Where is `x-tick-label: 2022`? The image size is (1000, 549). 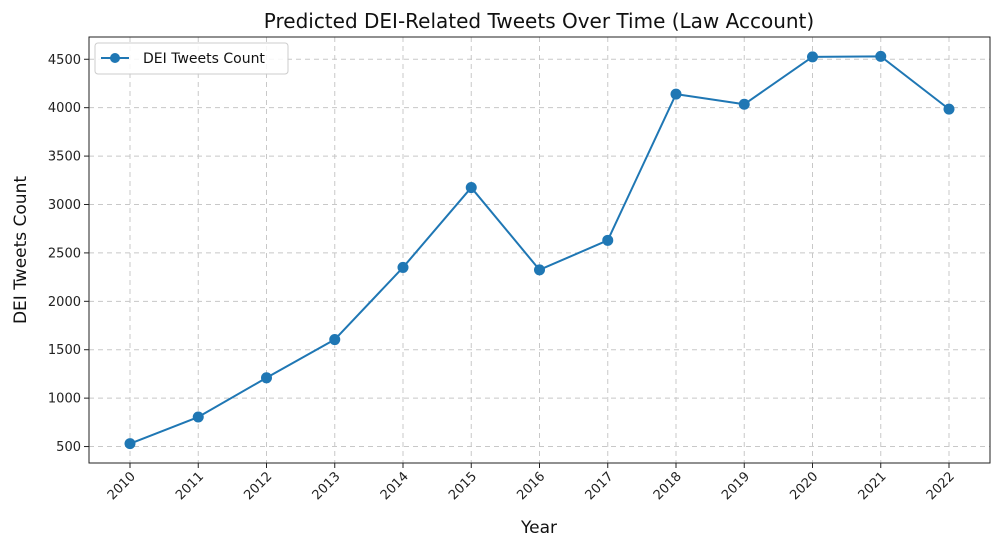 x-tick-label: 2022 is located at coordinates (941, 486).